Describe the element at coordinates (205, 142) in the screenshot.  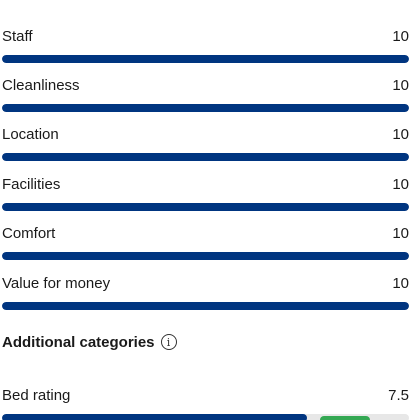
I see `rating-row-location: Location 10` at that location.